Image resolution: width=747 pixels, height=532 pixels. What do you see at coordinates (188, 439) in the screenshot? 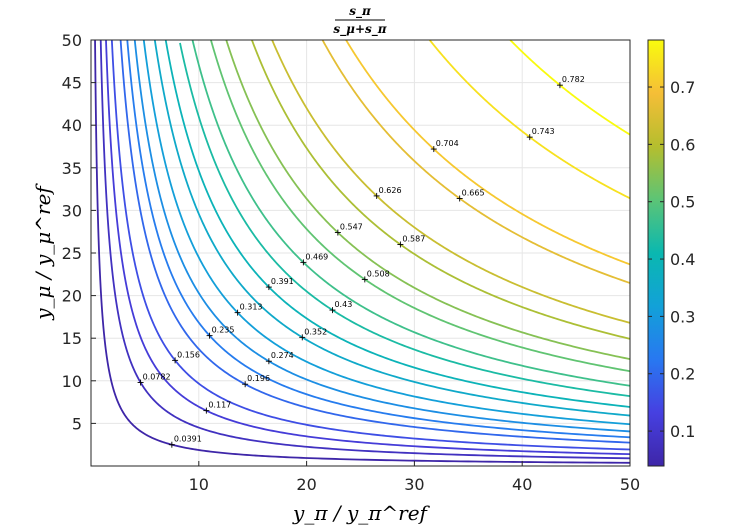
I see `level-label: 0.0391` at bounding box center [188, 439].